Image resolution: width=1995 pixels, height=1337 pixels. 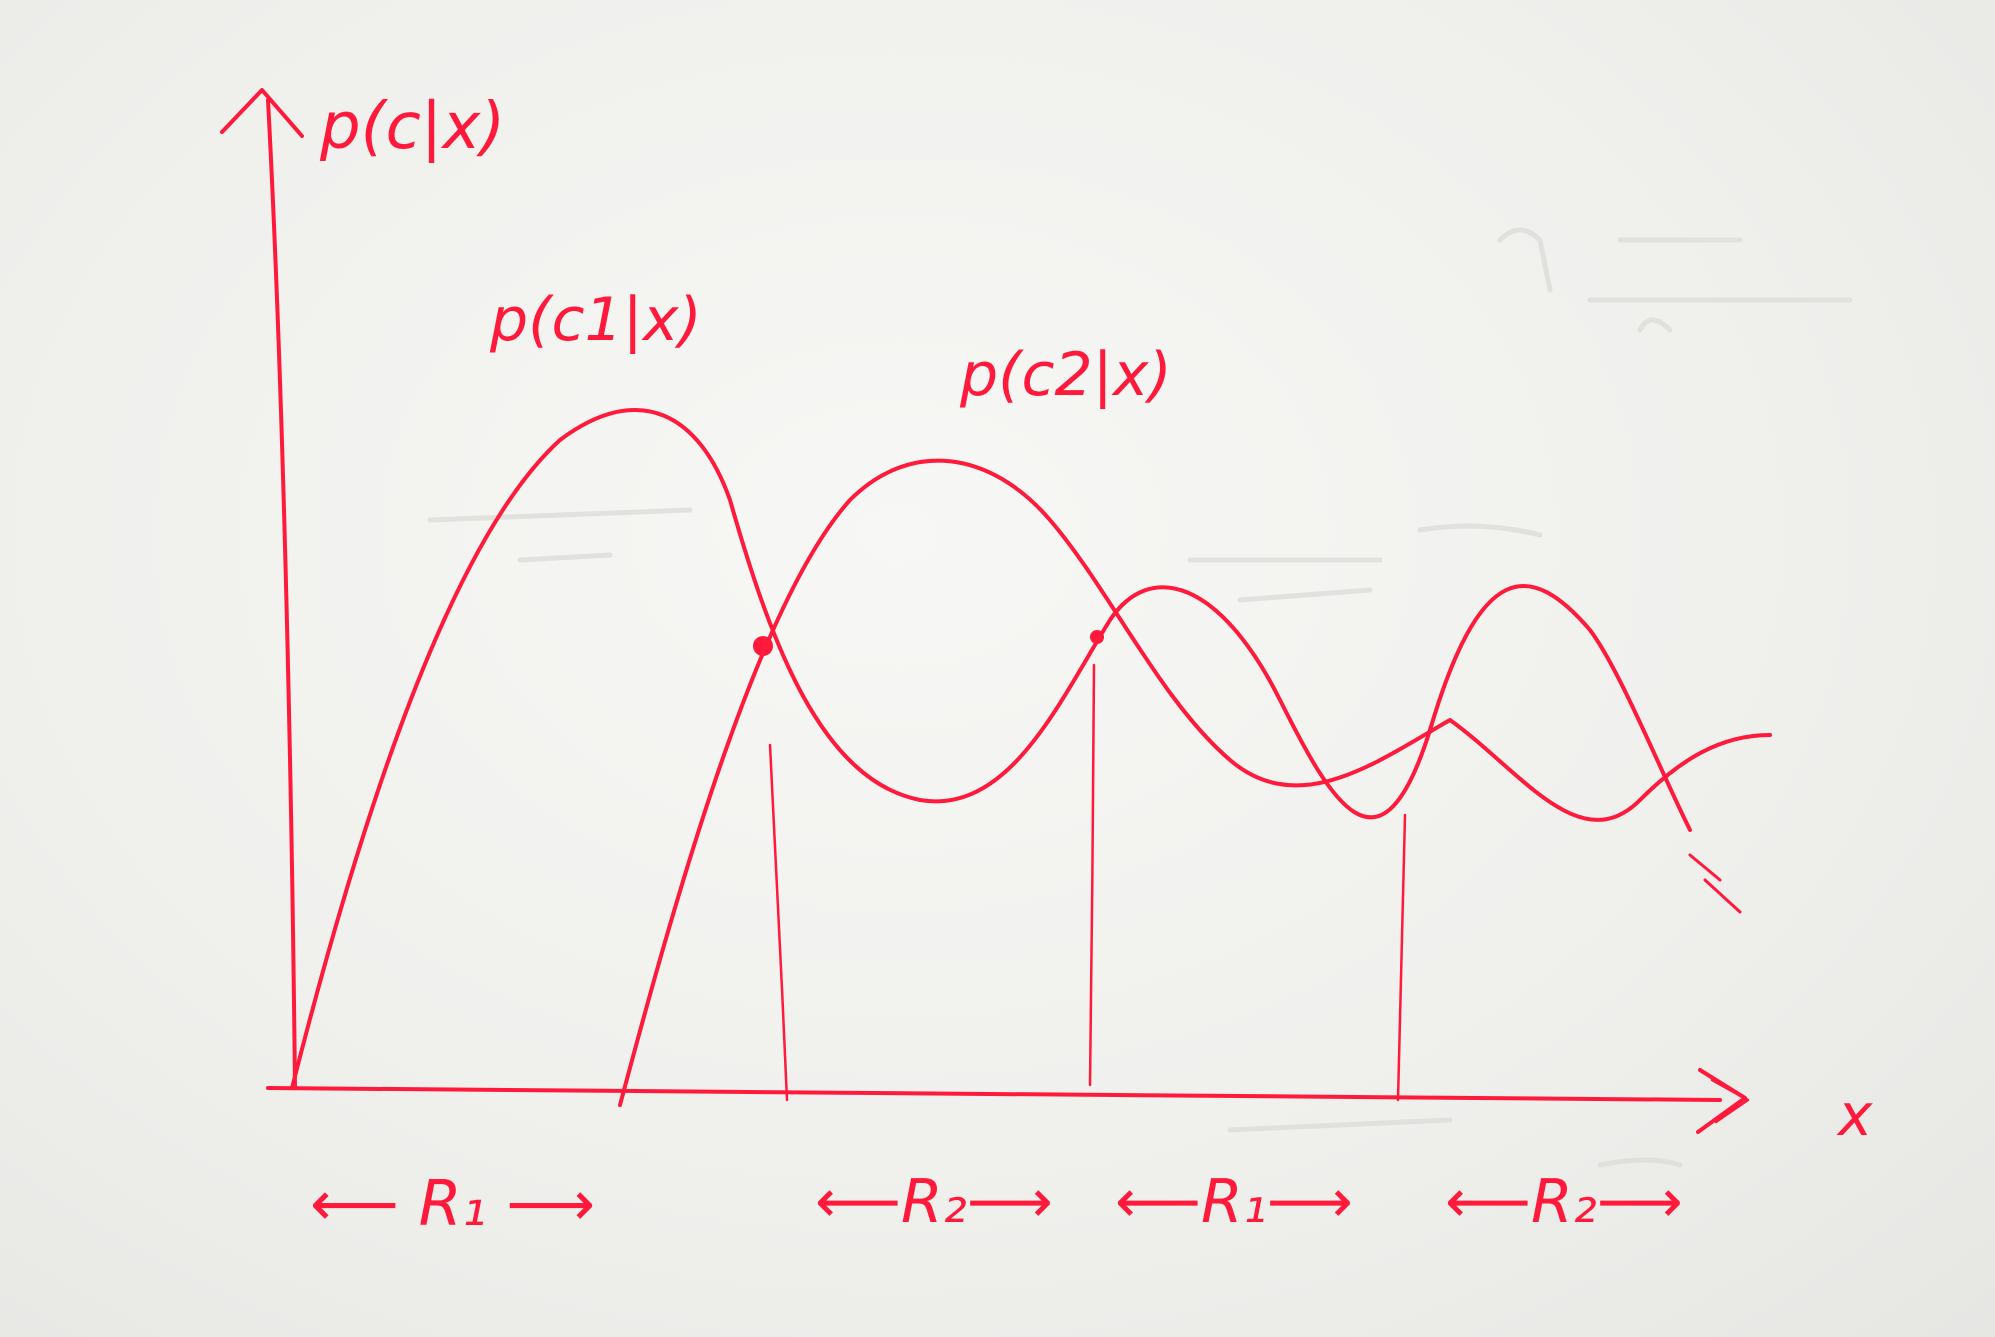 I want to click on region-label-2: ⟵R₂⟶, so click(x=934, y=1202).